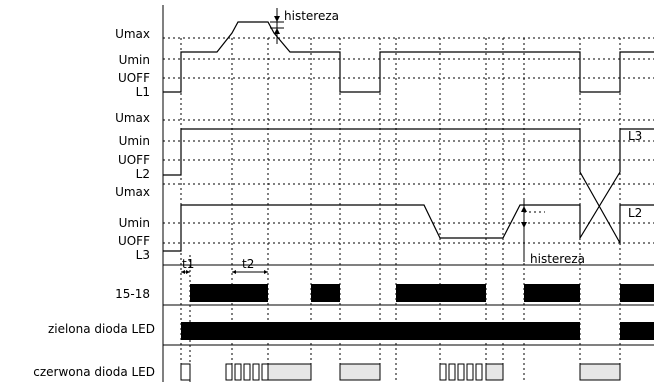 This screenshot has width=654, height=382. I want to click on t2-label: t2, so click(248, 264).